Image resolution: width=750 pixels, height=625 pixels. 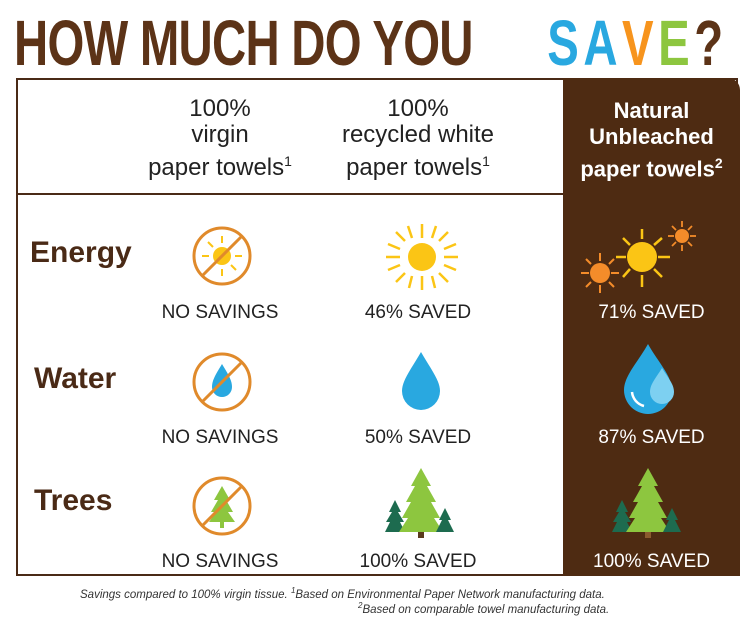 What do you see at coordinates (75, 378) in the screenshot?
I see `row-label-water: Water` at bounding box center [75, 378].